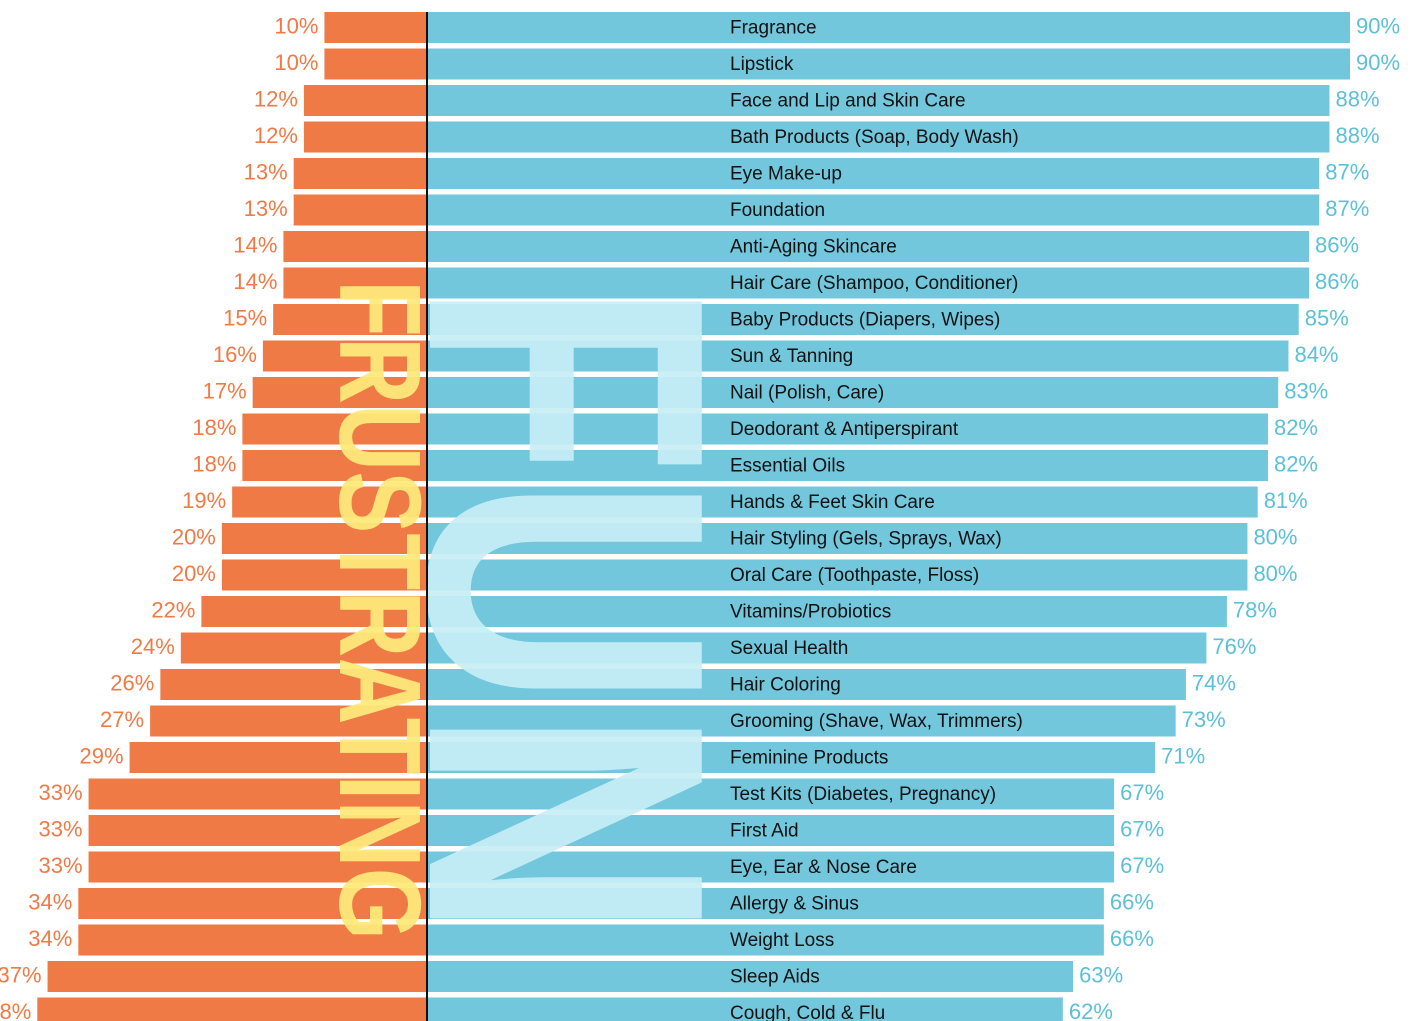 This screenshot has height=1021, width=1417. What do you see at coordinates (791, 356) in the screenshot?
I see `category-label: Sun & Tanning` at bounding box center [791, 356].